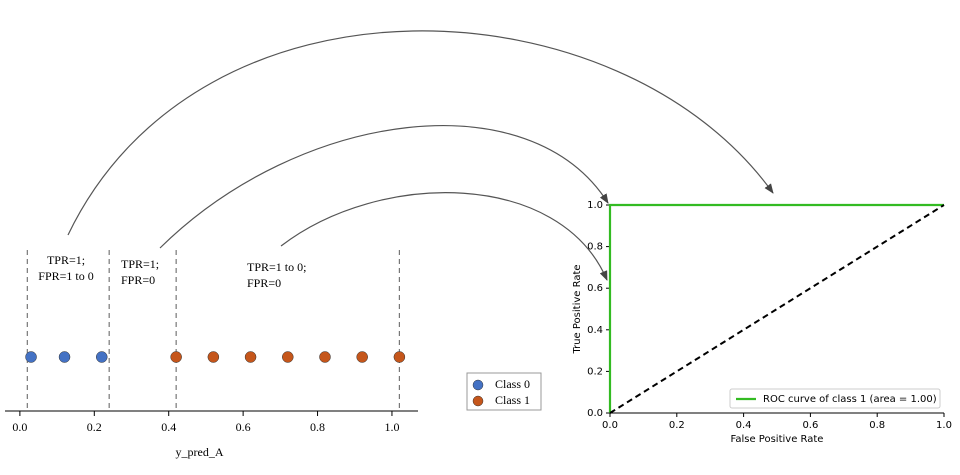 Image resolution: width=960 pixels, height=475 pixels. Describe the element at coordinates (200, 452) in the screenshot. I see `x-axis-label: y_pred_A` at that location.